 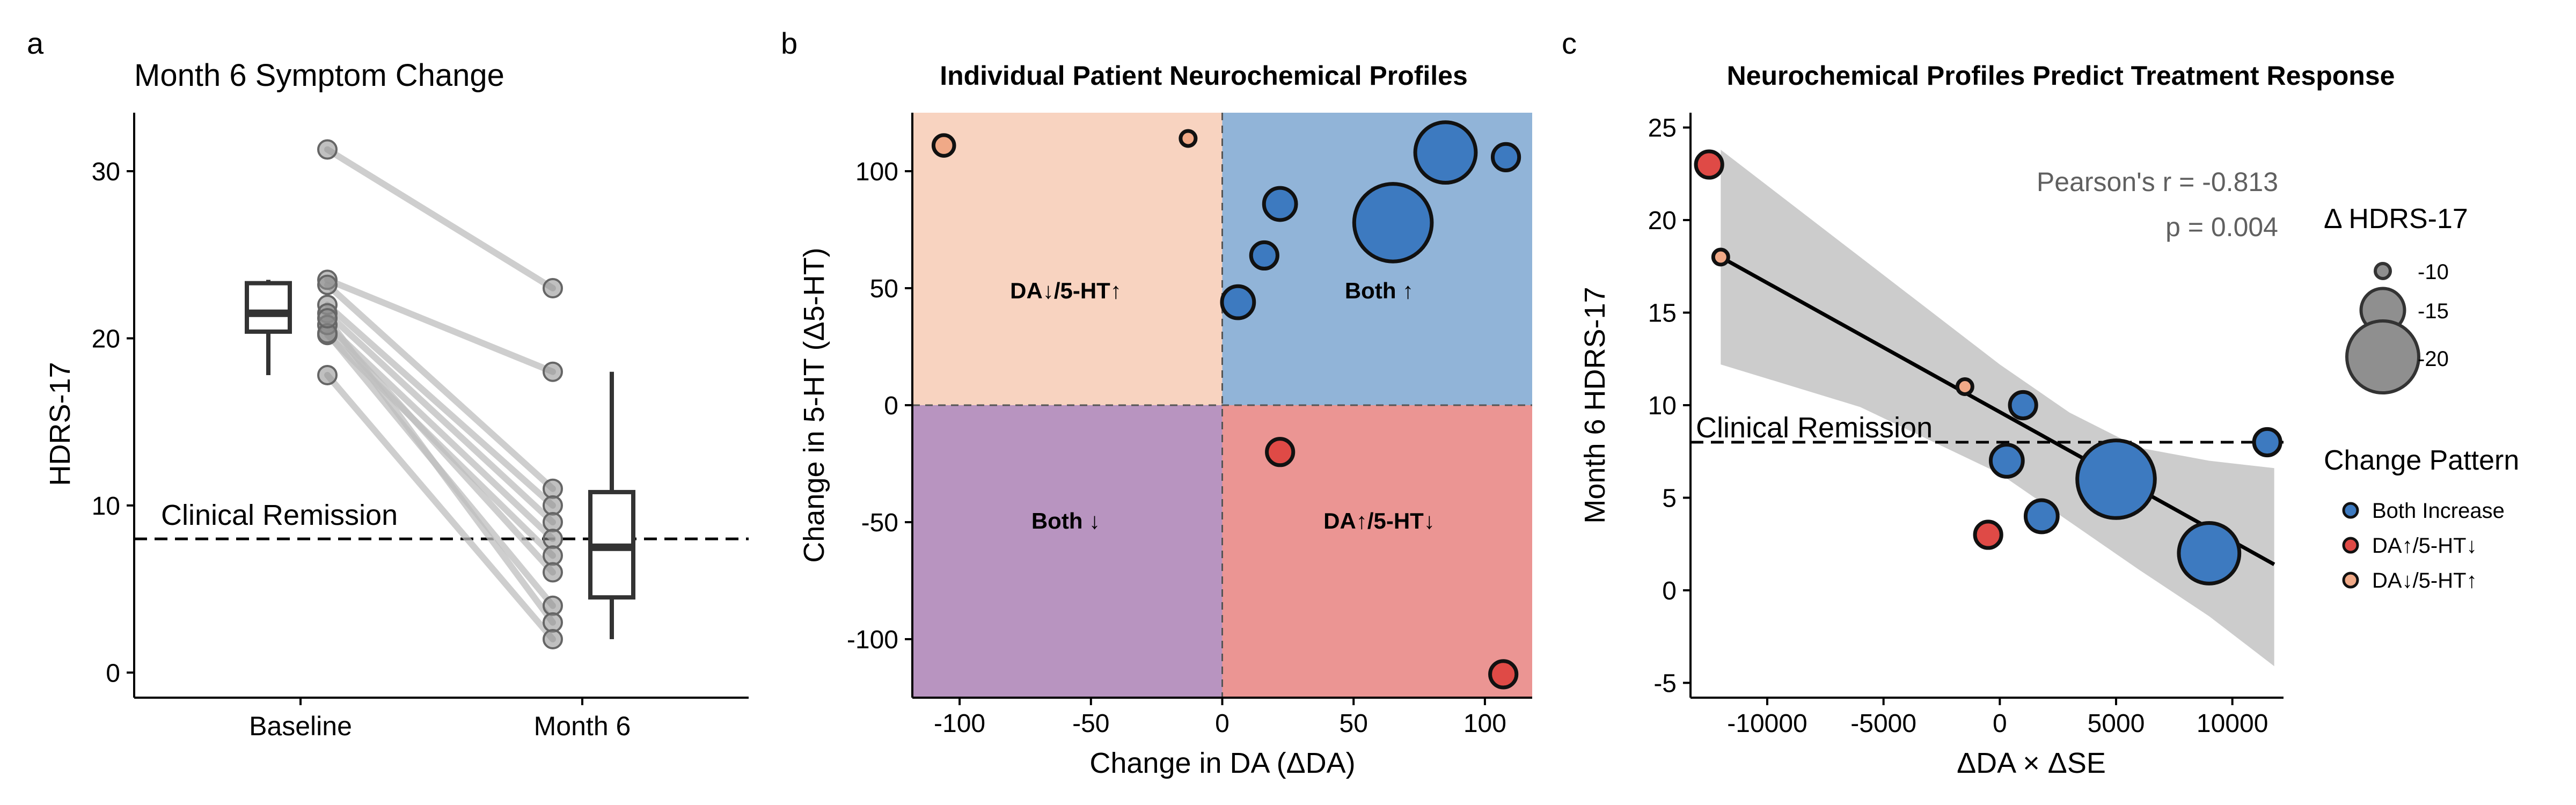 I want to click on panel-b-quadrant-label-da-down-5ht-up: DA↓/5-HT↑, so click(x=1066, y=290).